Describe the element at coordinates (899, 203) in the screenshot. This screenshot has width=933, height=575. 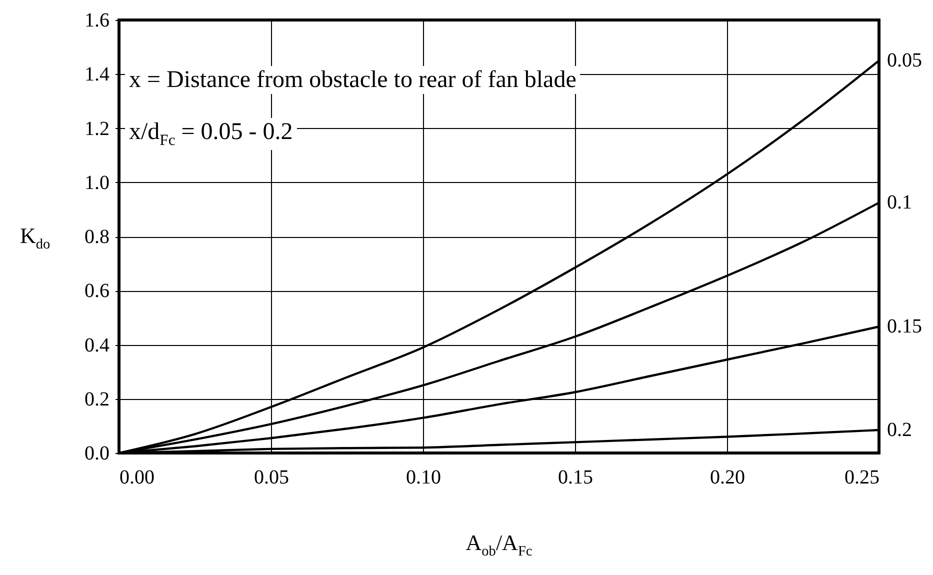
I see `series-label: 0.1` at that location.